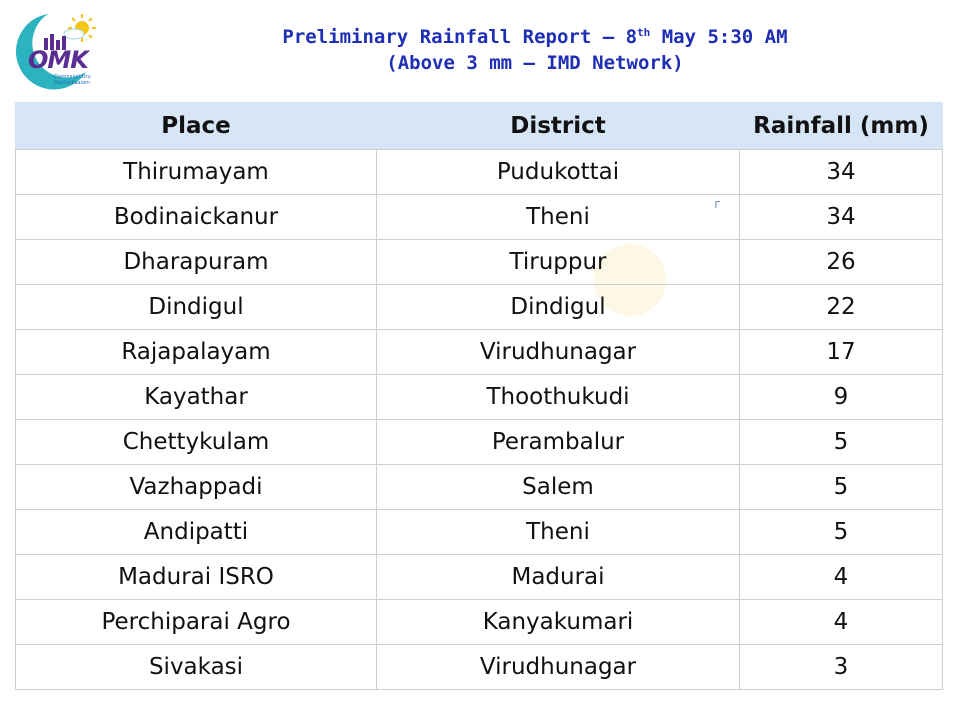  I want to click on rainfall-cell: 17, so click(841, 352).